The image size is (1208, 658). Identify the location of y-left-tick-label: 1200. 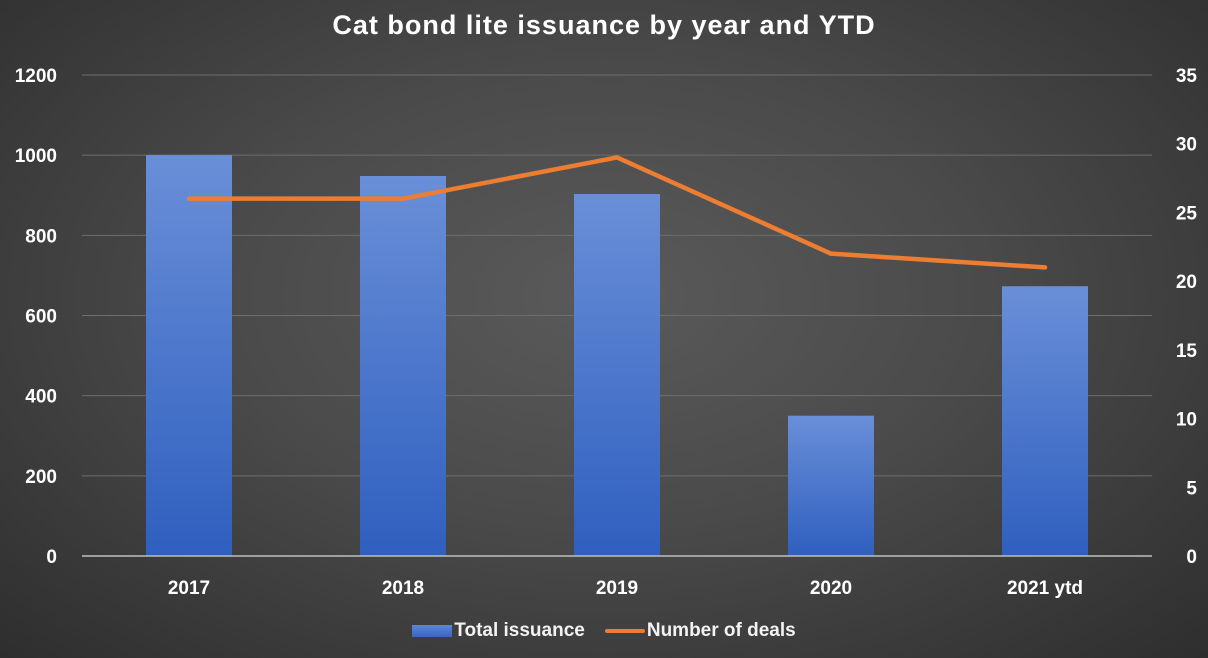
(36, 76).